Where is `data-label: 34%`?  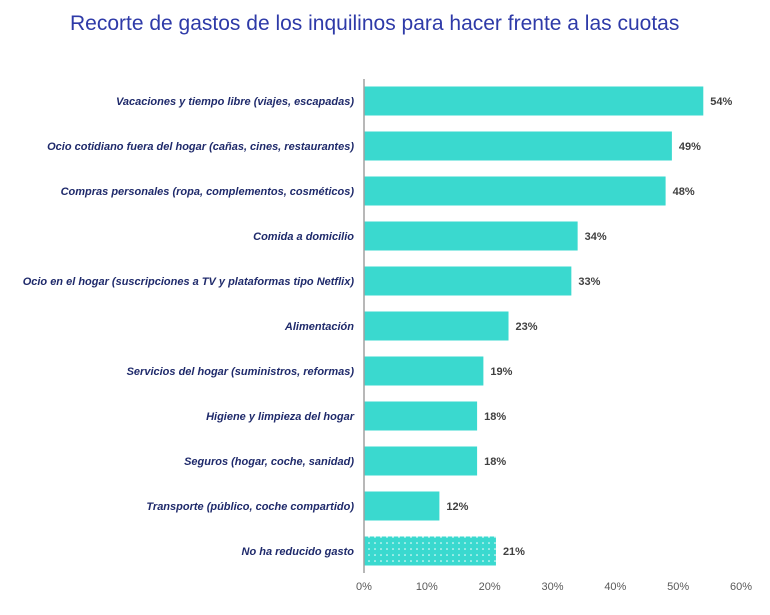
data-label: 34% is located at coordinates (596, 237).